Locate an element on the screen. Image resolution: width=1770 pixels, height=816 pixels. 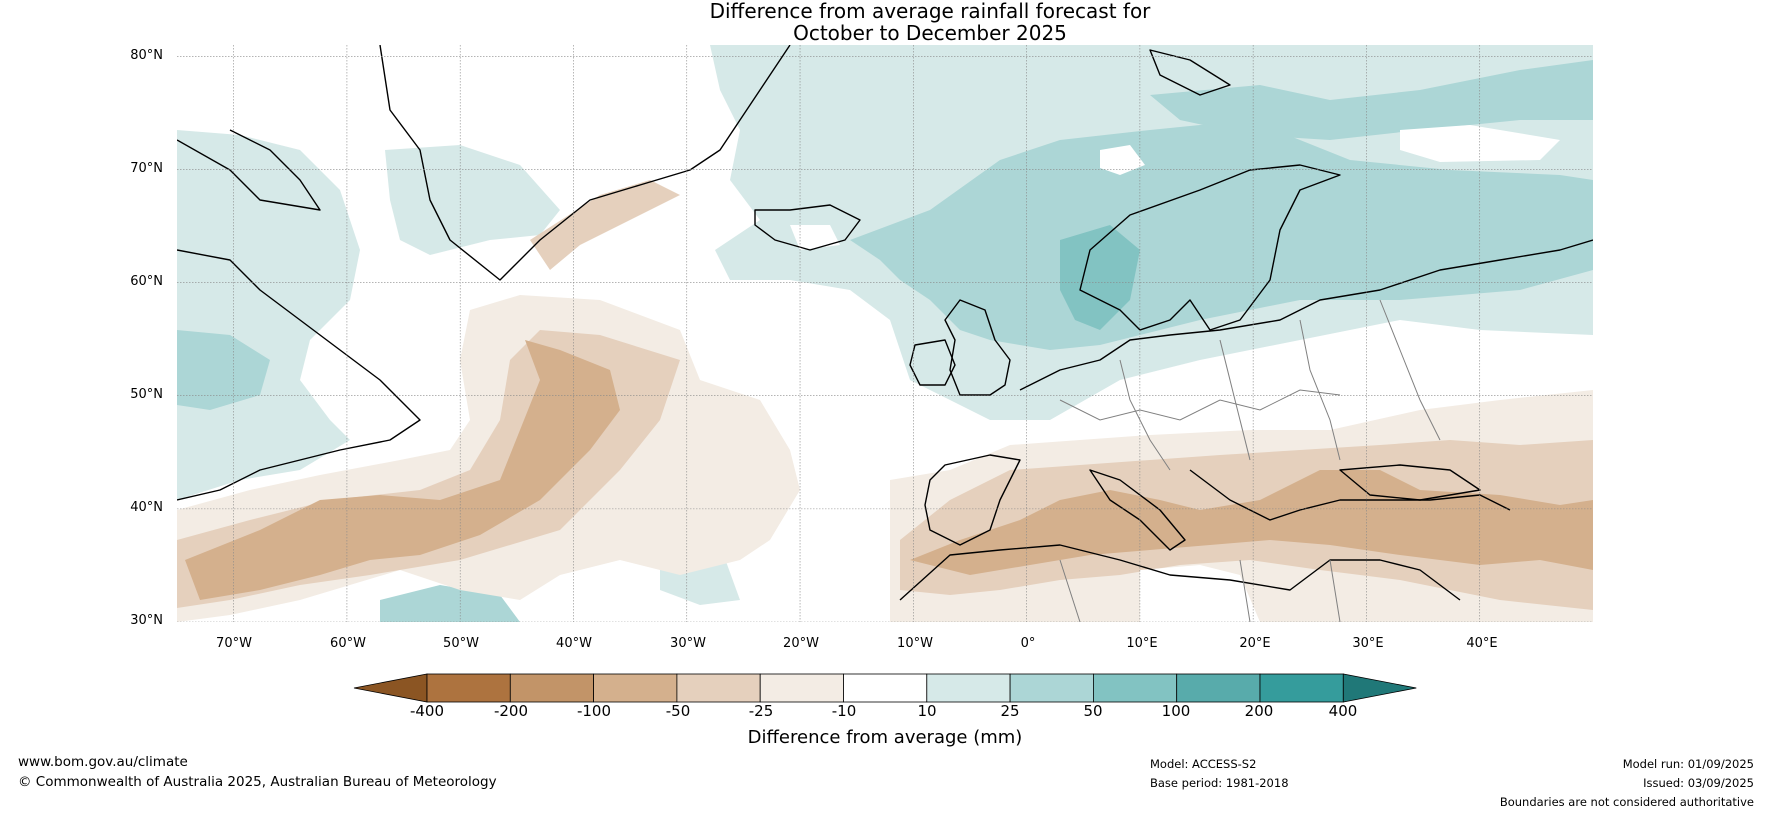
coast-europe-north is located at coordinates (1306, 315).